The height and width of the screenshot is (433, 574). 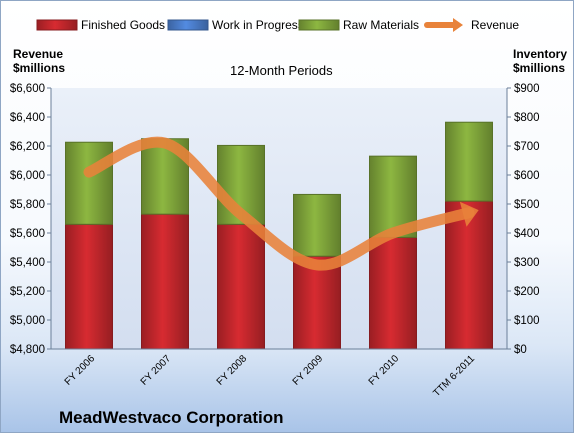 What do you see at coordinates (381, 25) in the screenshot?
I see `legend-label-raw-materials: Raw Materials` at bounding box center [381, 25].